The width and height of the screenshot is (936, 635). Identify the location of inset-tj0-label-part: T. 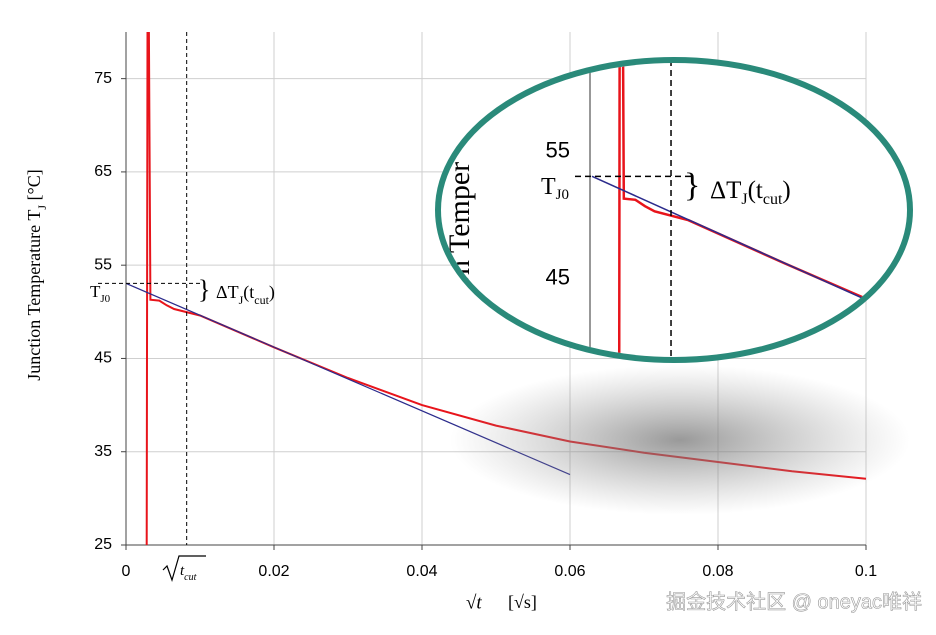
(548, 187).